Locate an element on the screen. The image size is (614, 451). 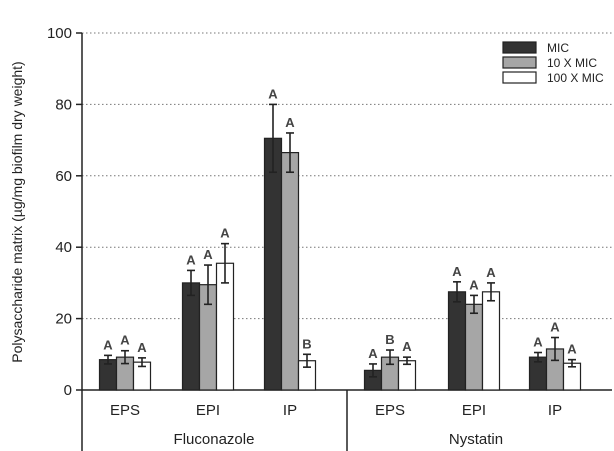
y-tick-label: 100 is located at coordinates (59, 33).